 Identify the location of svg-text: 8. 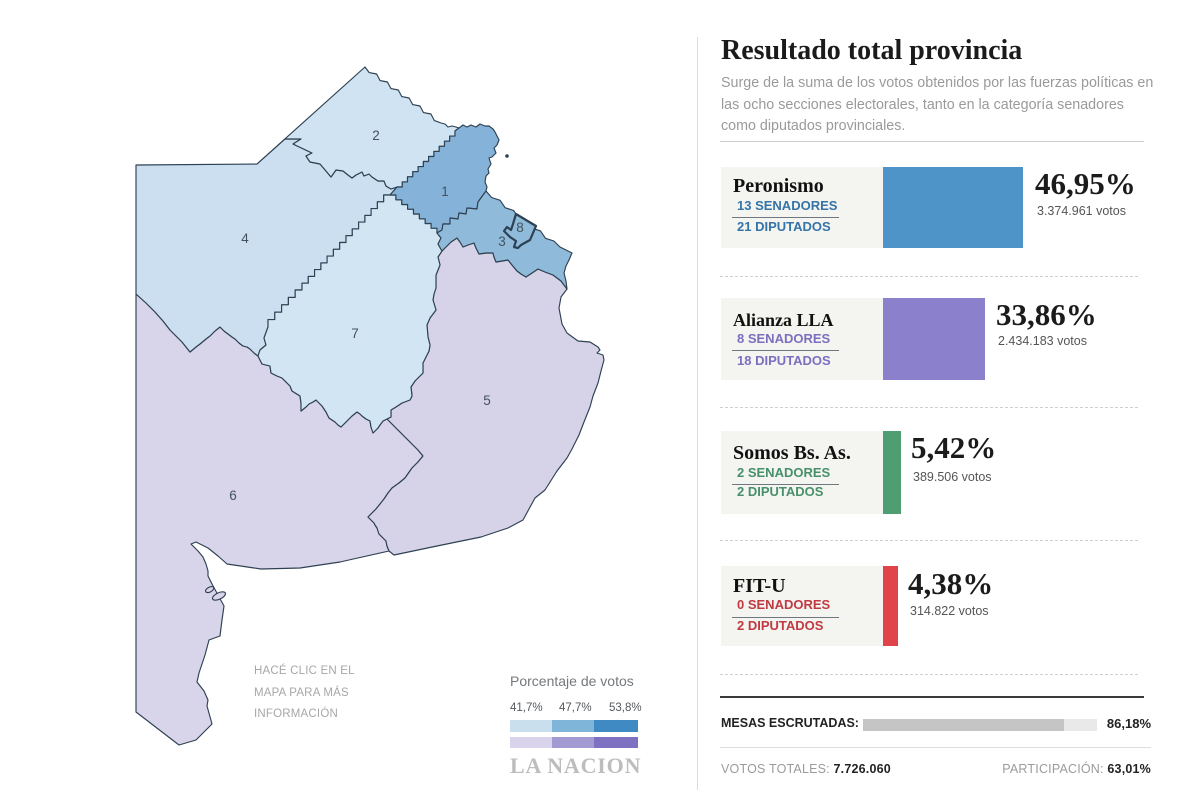
(520, 227).